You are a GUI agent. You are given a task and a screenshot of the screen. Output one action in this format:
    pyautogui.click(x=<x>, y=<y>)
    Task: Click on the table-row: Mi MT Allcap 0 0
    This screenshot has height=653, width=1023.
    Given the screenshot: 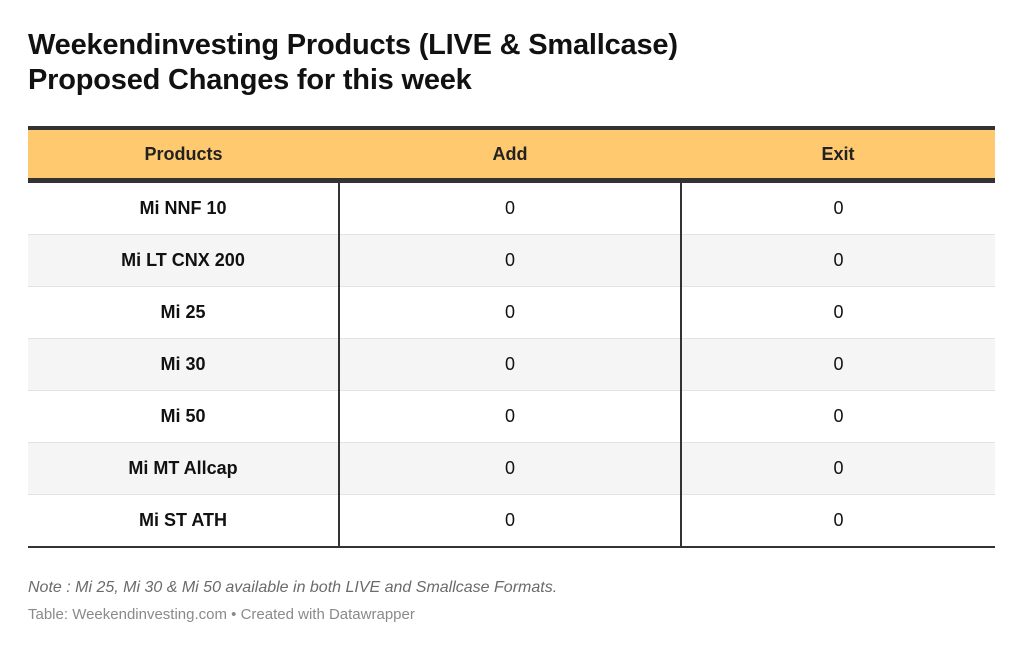 What is the action you would take?
    pyautogui.click(x=511, y=468)
    